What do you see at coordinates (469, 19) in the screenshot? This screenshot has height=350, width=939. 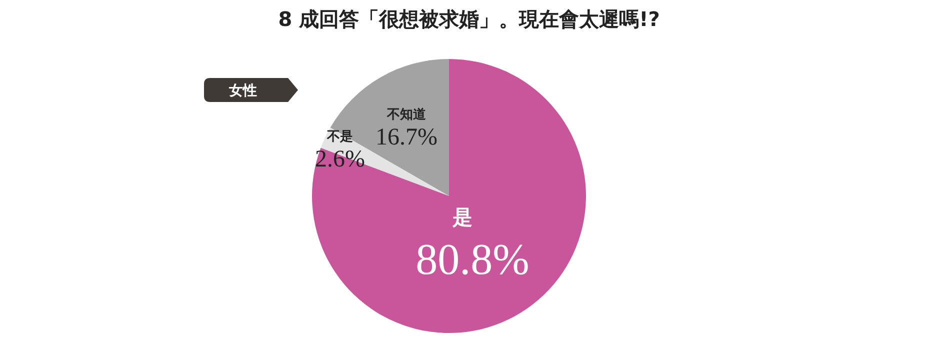 I see `chart-title: 8 成回答「很想被求婚」。現在會太遲嗎!?` at bounding box center [469, 19].